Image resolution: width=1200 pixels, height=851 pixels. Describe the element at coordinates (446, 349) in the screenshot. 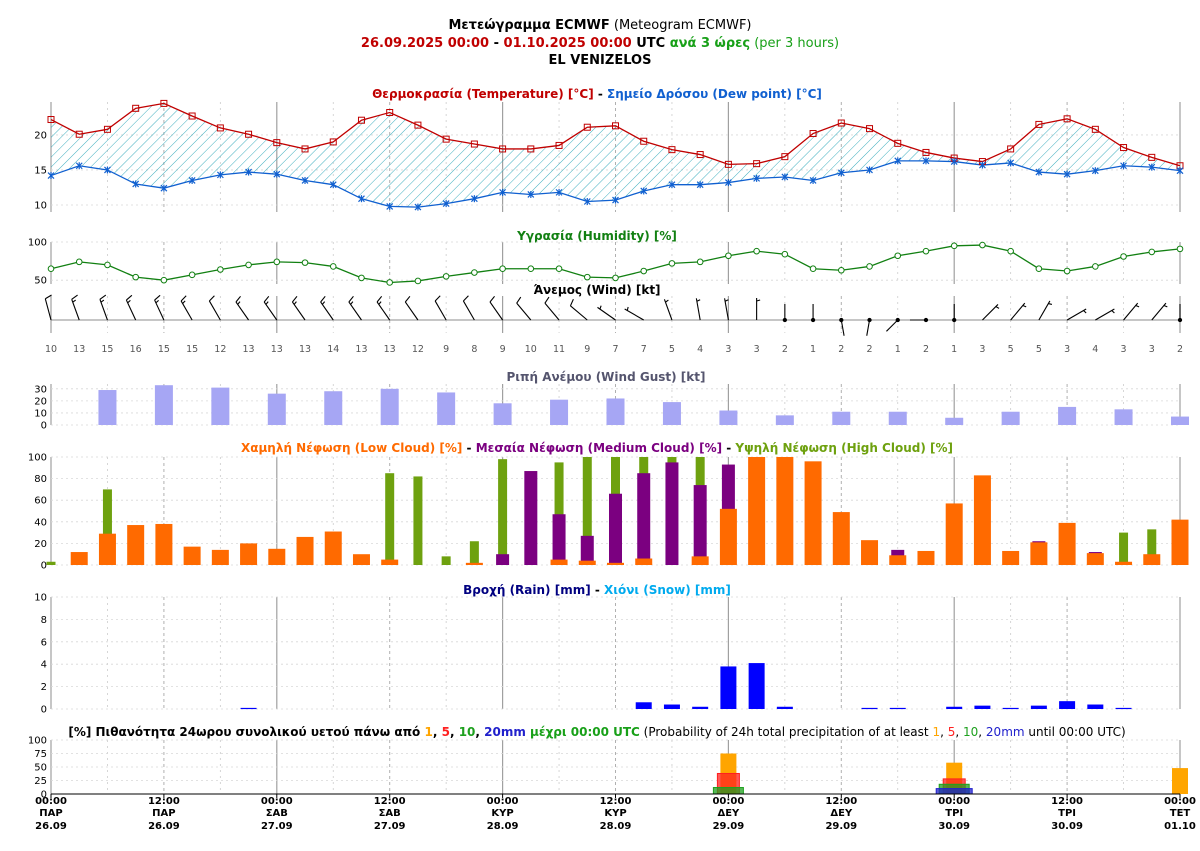

I see `wind-speed-label: 9` at that location.